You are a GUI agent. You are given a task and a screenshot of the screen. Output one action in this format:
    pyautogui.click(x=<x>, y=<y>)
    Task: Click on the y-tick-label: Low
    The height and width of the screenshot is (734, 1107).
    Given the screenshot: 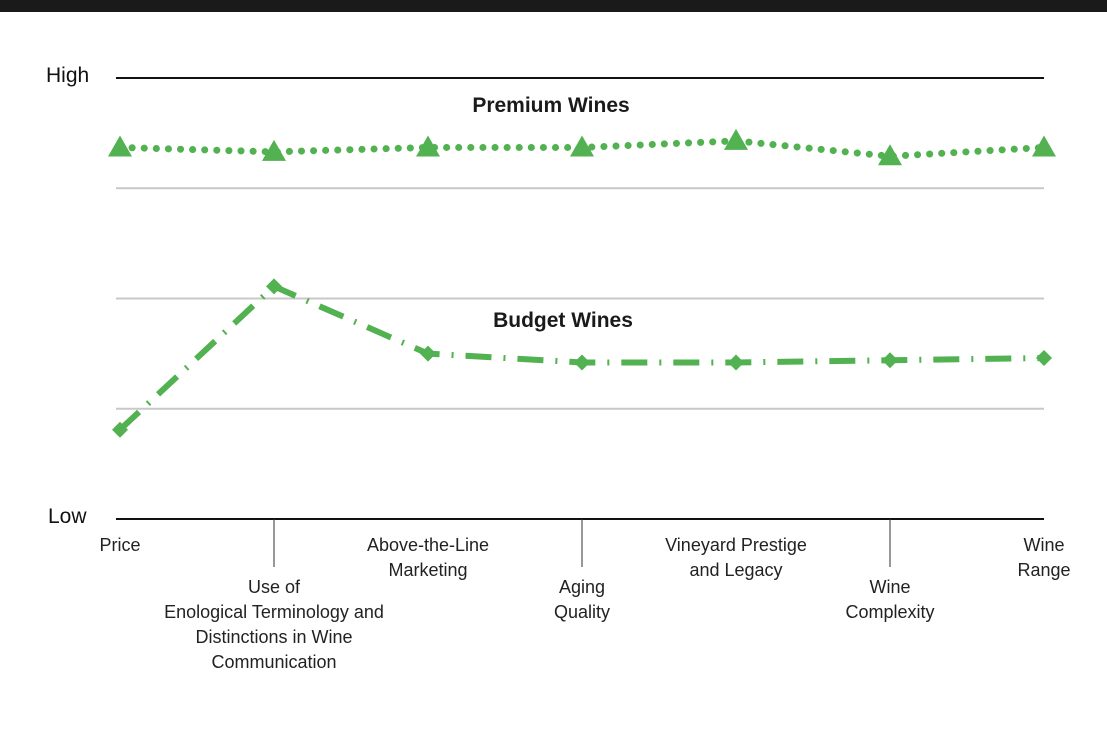 What is the action you would take?
    pyautogui.click(x=67, y=516)
    